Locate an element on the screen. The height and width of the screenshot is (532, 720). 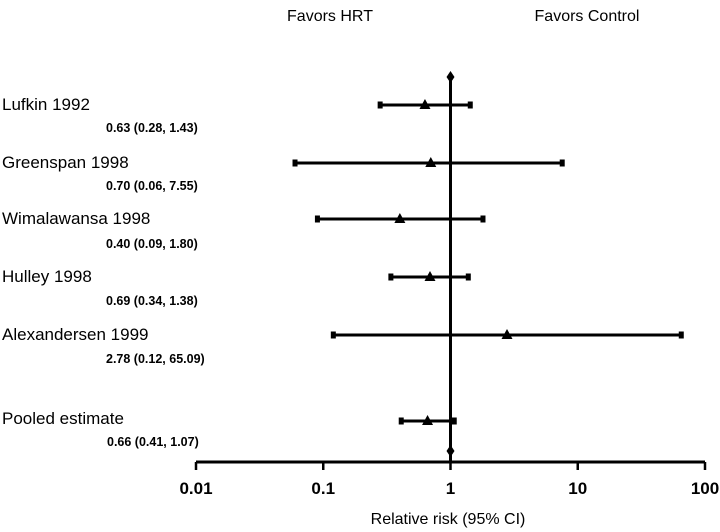
study-1-estimate-label: 0.63 (0.28, 1.43) is located at coordinates (152, 128).